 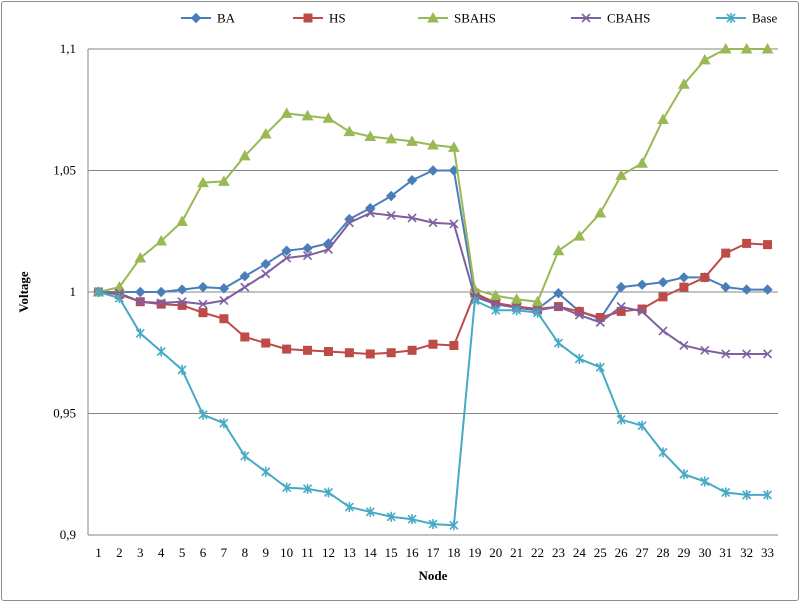 What do you see at coordinates (479, 18) in the screenshot?
I see `legend: BA HS SBAHS CBAHS Base` at bounding box center [479, 18].